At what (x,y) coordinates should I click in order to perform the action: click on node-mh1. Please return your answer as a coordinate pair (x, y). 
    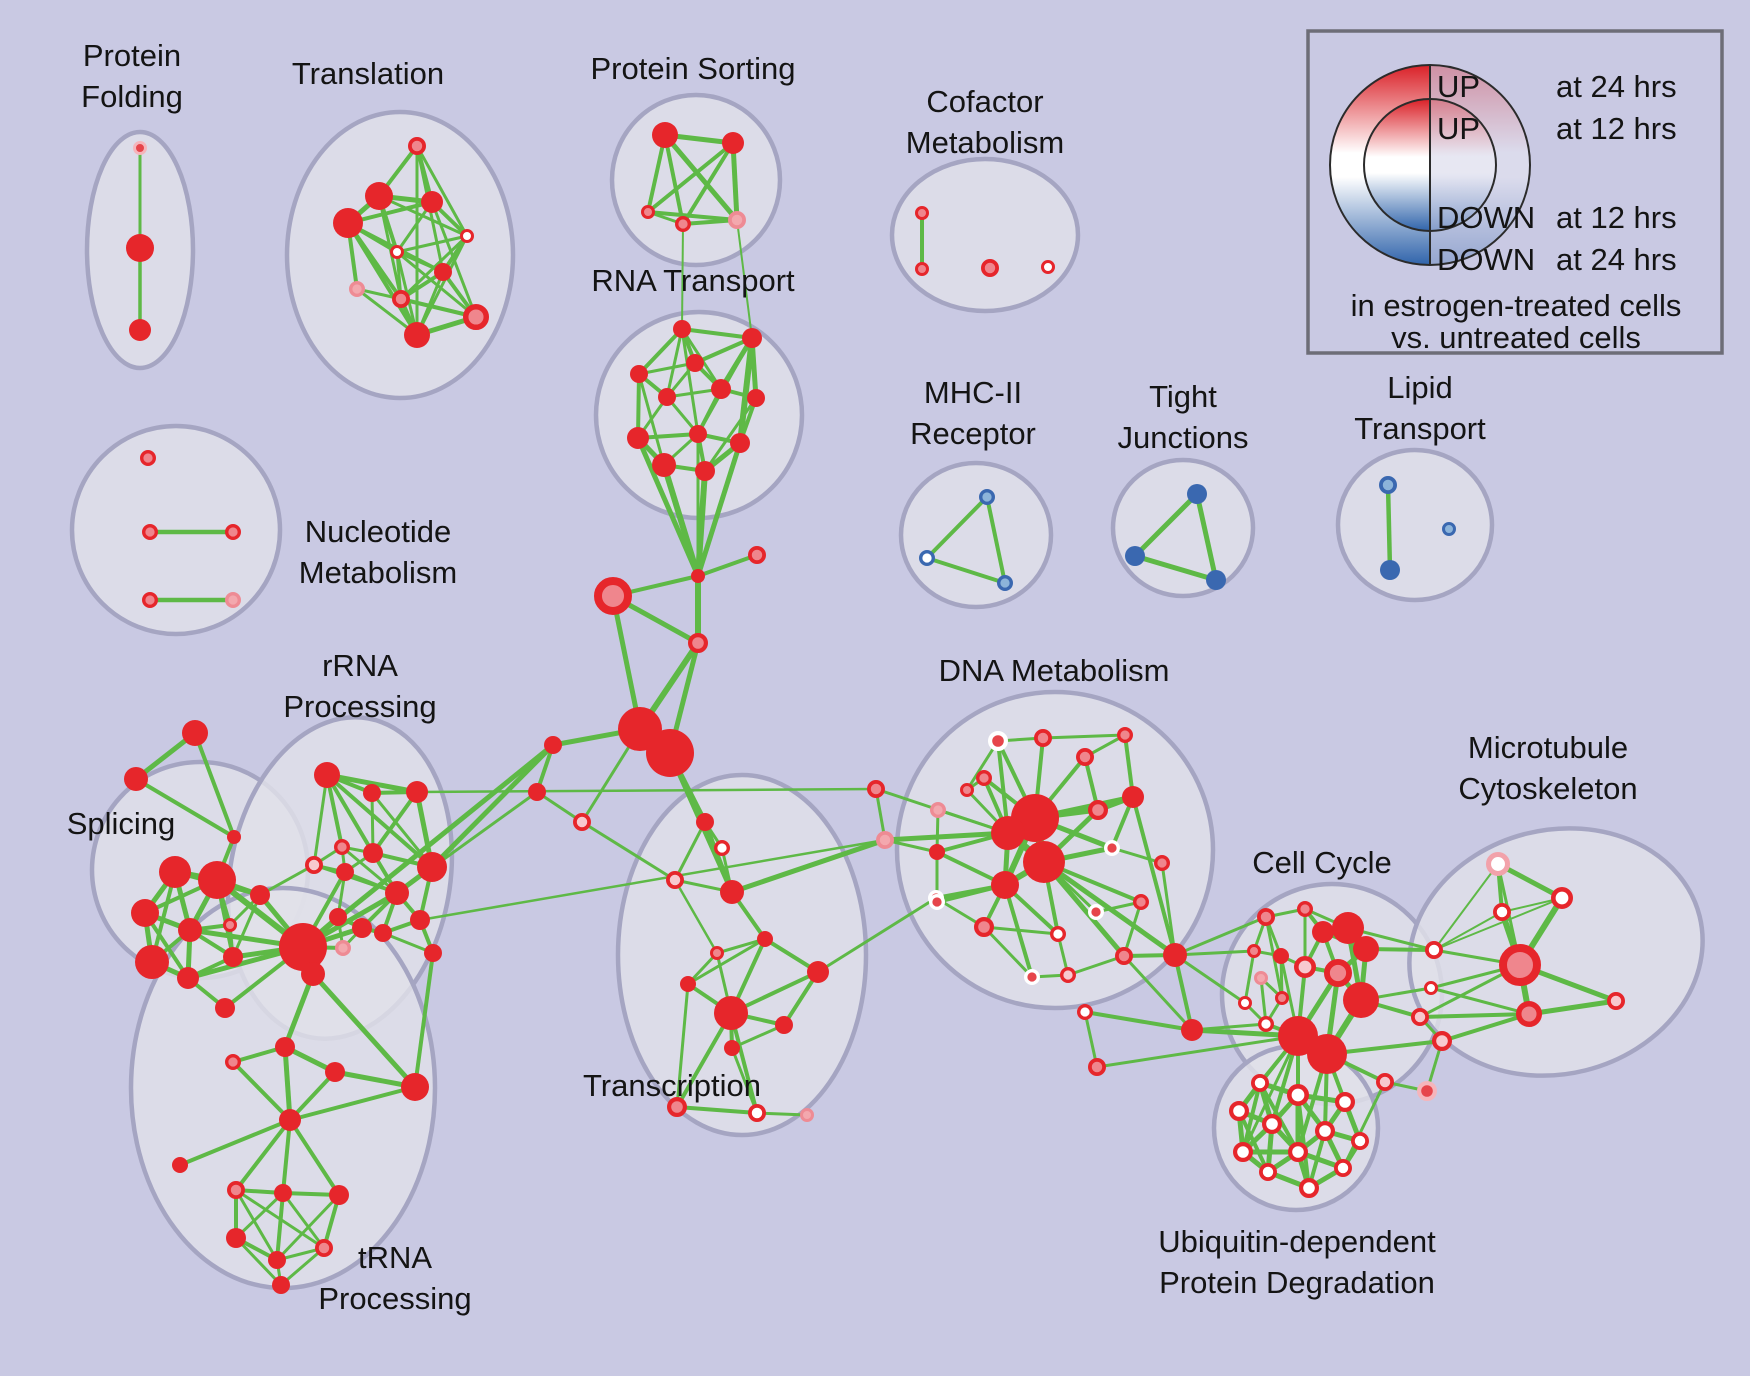
    Looking at the image, I should click on (986, 496).